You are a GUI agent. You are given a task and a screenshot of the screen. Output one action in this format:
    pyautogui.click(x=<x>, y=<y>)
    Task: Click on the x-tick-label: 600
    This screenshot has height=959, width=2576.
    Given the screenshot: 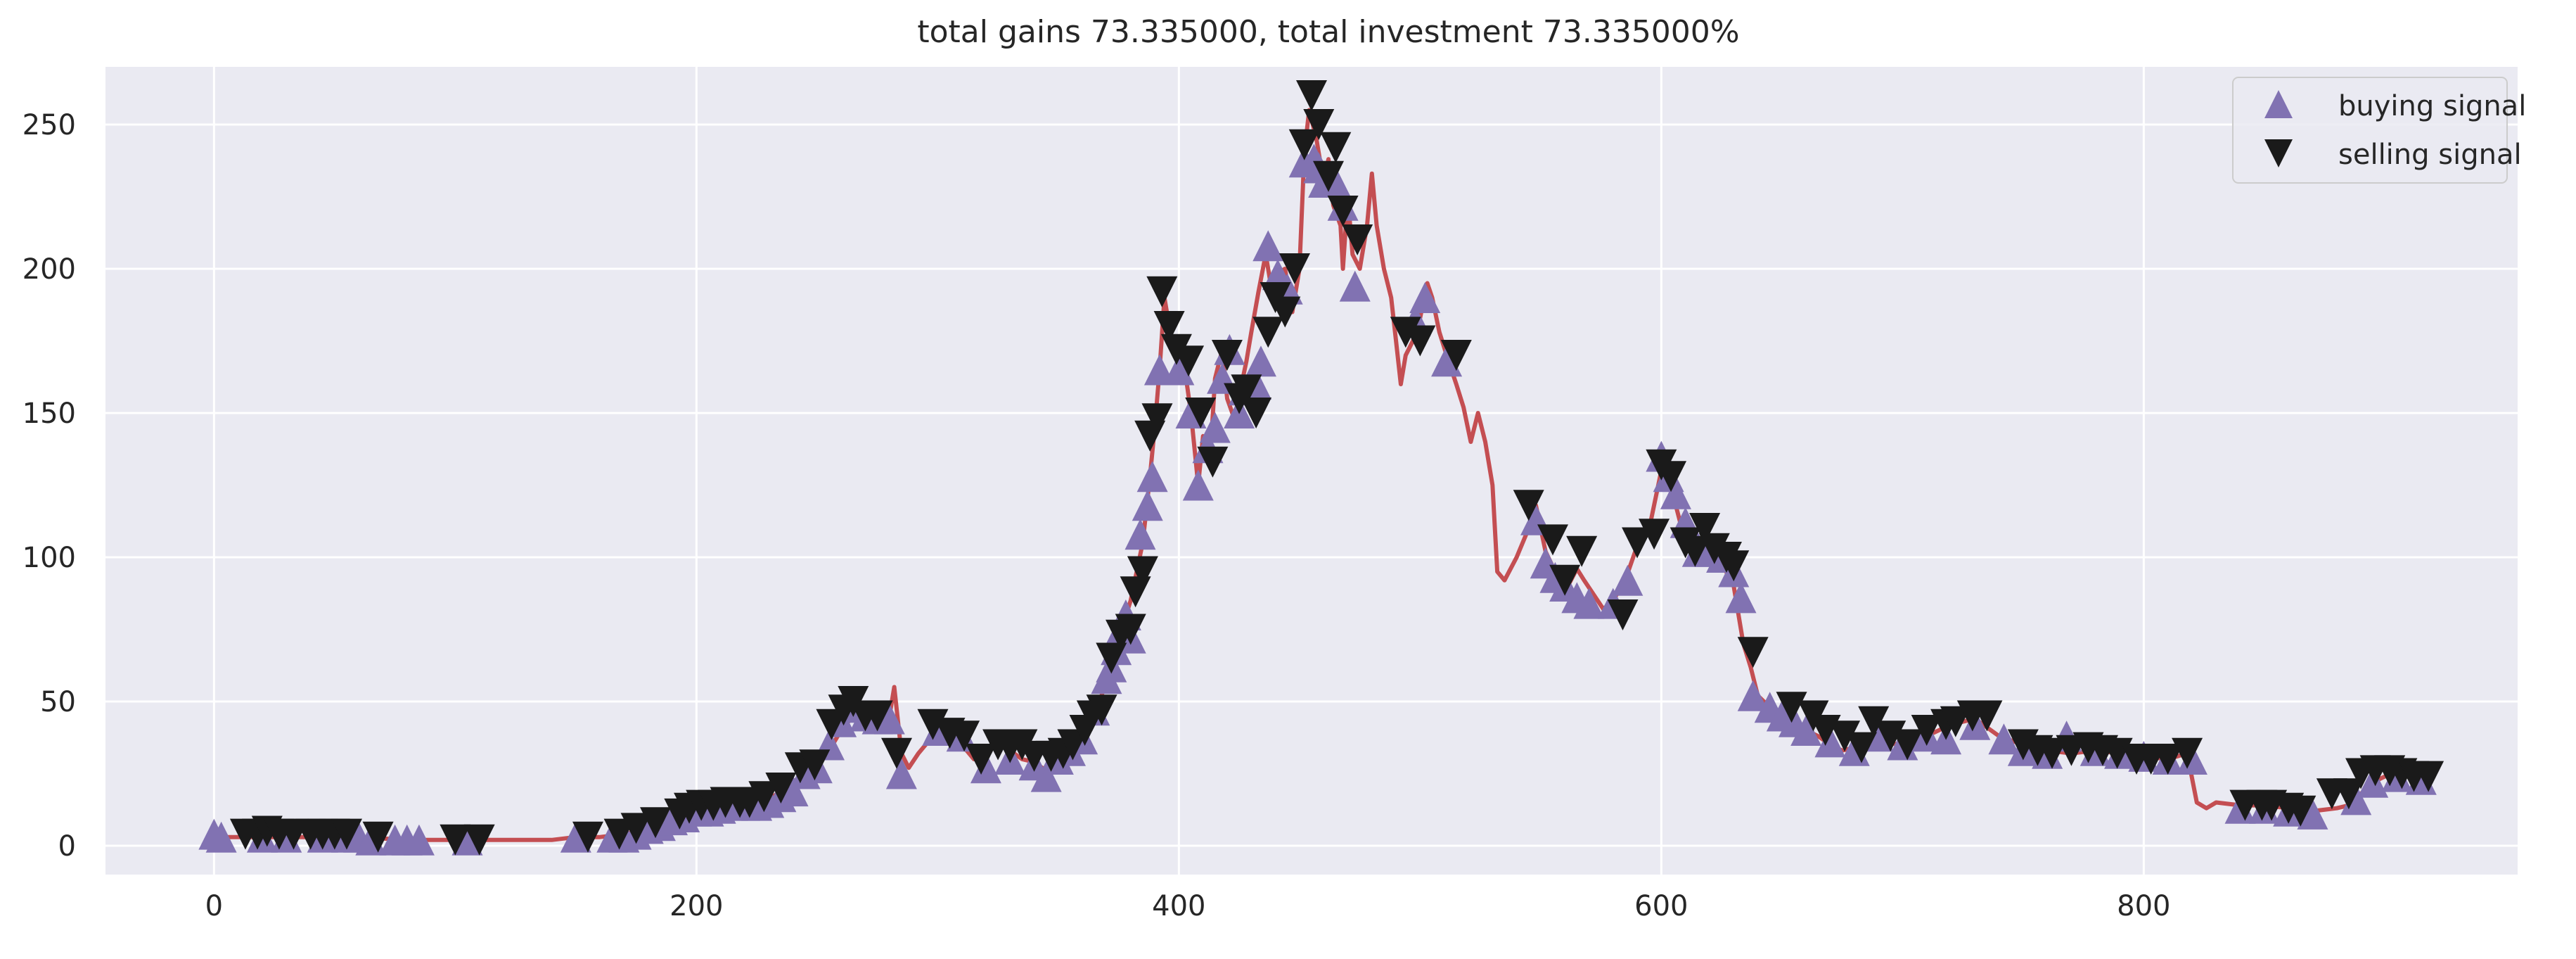 What is the action you would take?
    pyautogui.click(x=1661, y=906)
    